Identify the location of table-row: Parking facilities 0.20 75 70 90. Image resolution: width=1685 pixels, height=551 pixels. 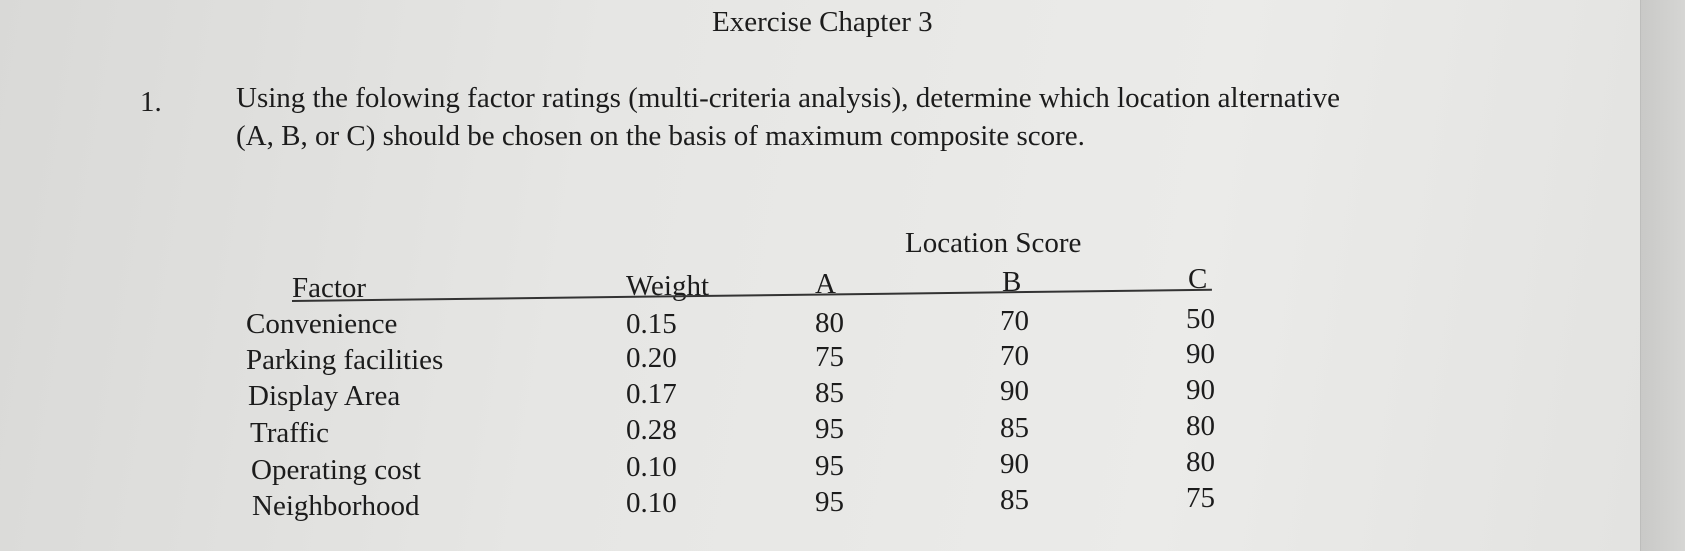
(820, 359).